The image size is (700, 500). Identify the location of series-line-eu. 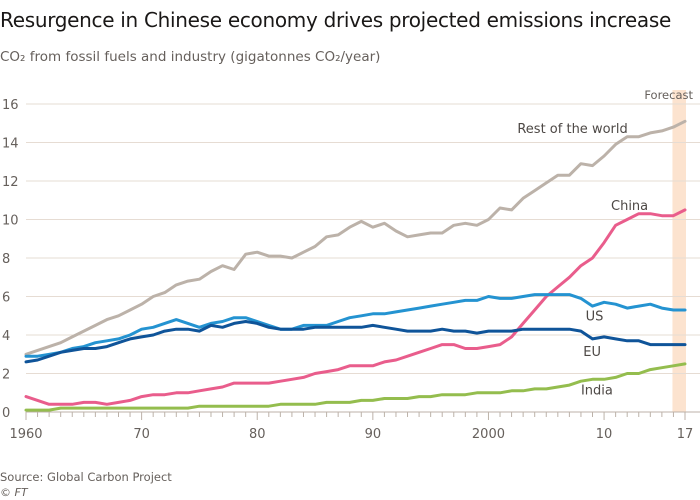
(355, 342).